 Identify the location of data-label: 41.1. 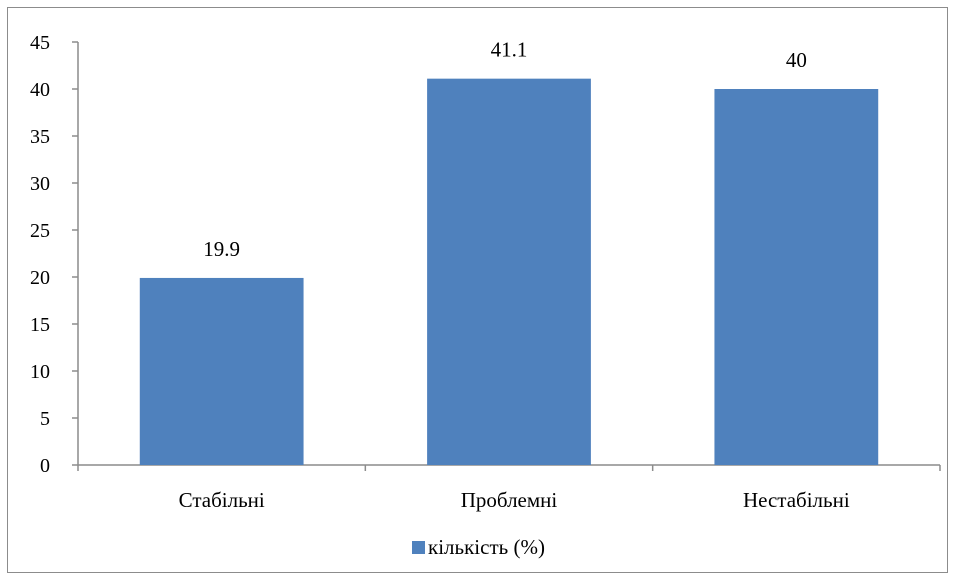
(509, 50).